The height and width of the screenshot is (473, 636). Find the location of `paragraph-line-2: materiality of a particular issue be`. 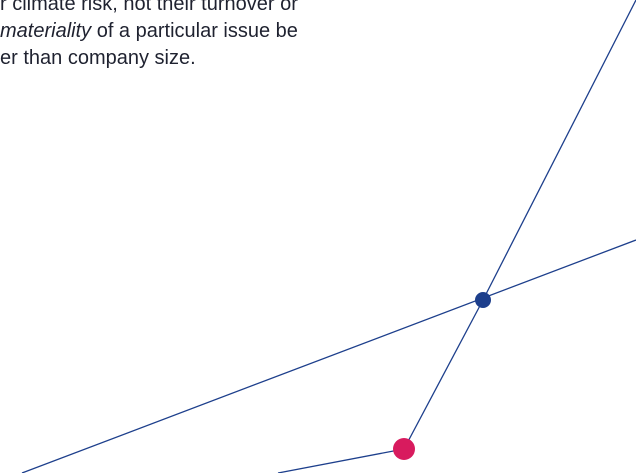

paragraph-line-2: materiality of a particular issue be is located at coordinates (240, 31).